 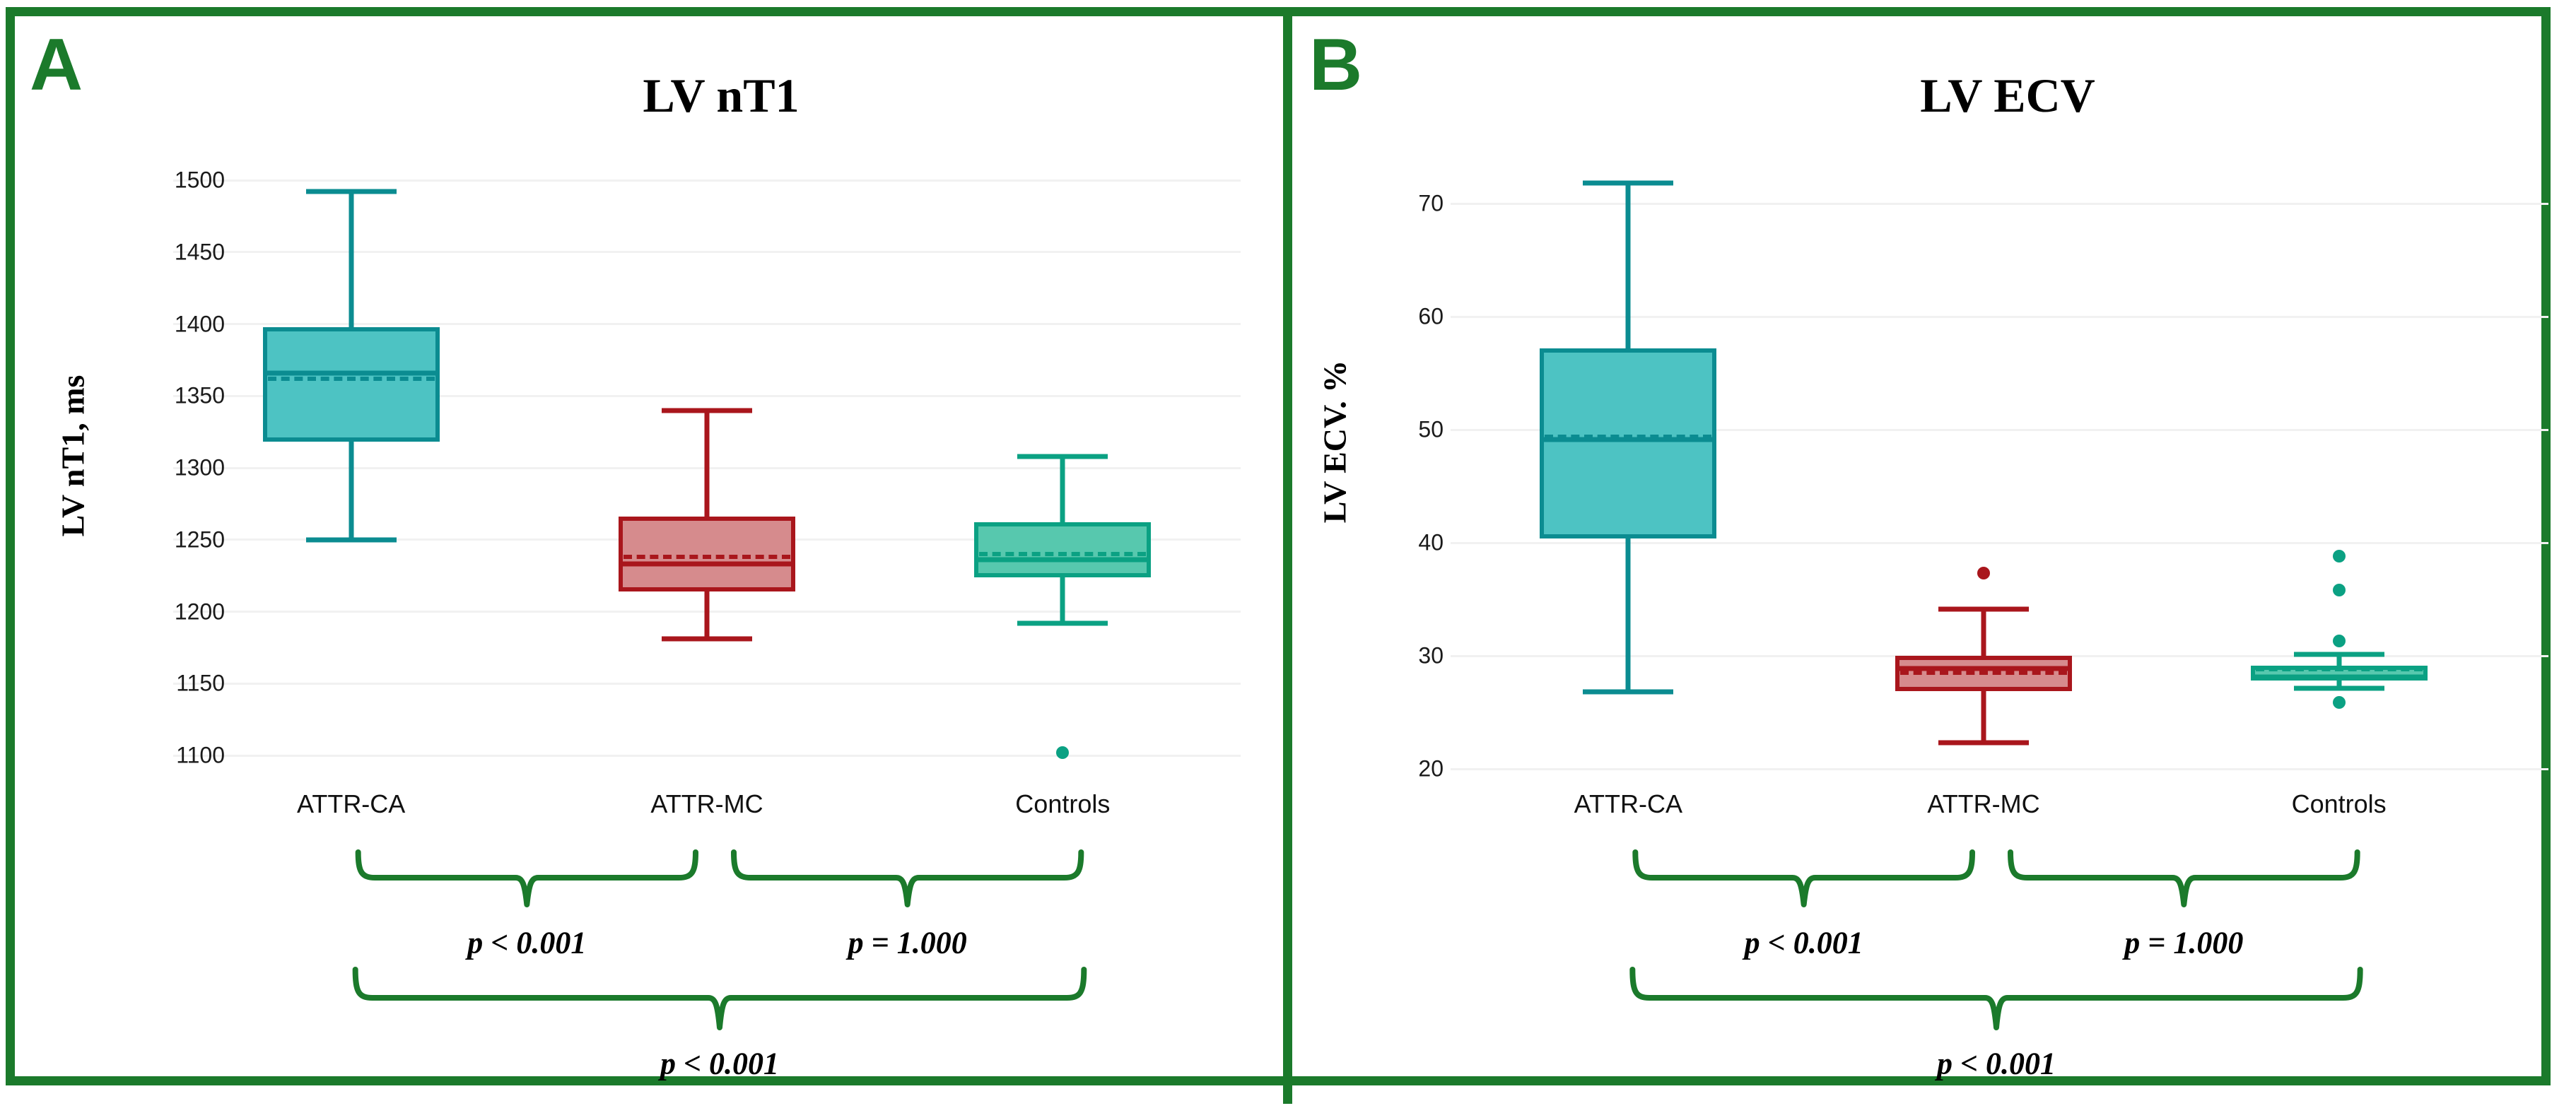 I want to click on y-tick-label: 1100, so click(x=200, y=755).